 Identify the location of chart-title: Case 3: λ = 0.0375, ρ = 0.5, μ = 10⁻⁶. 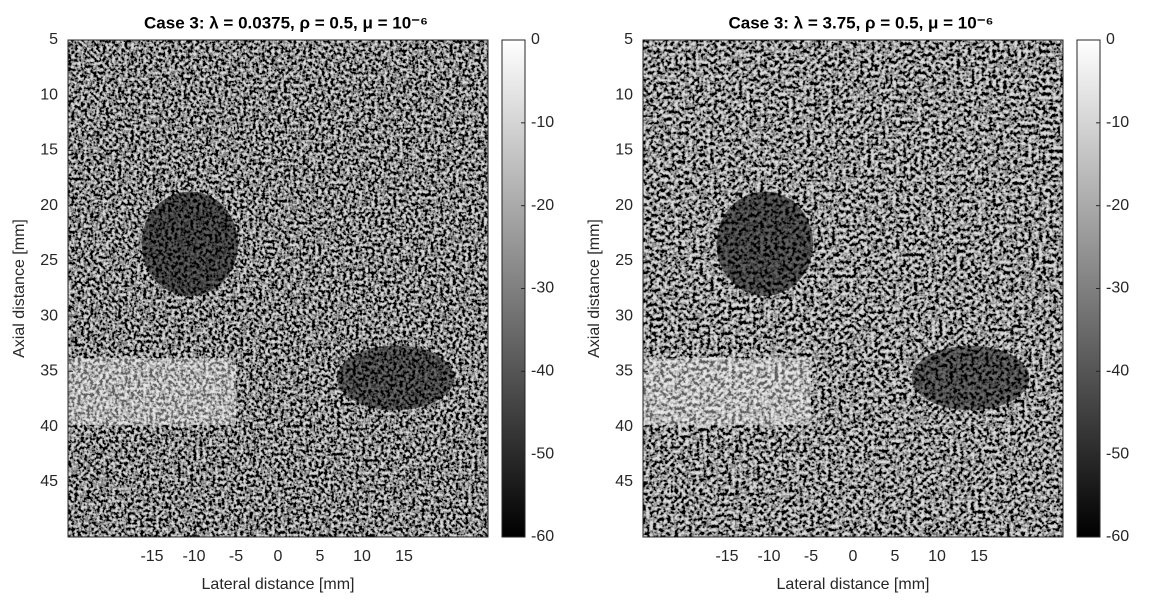
(286, 22).